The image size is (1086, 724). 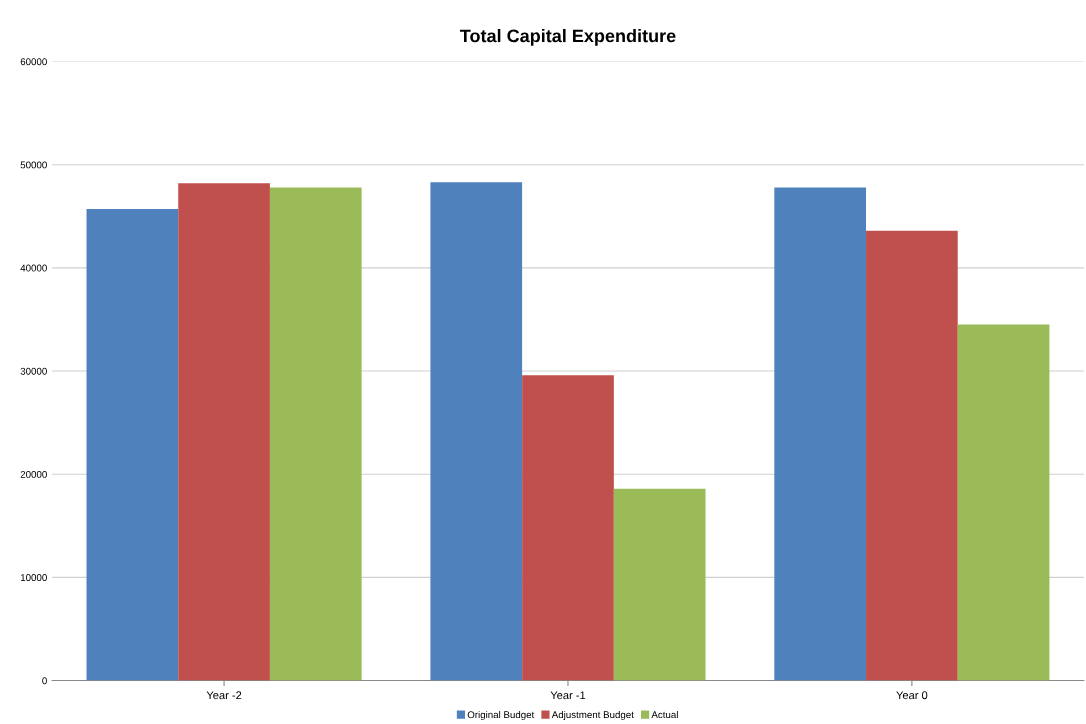 I want to click on y-tick-label: 0, so click(x=44, y=681).